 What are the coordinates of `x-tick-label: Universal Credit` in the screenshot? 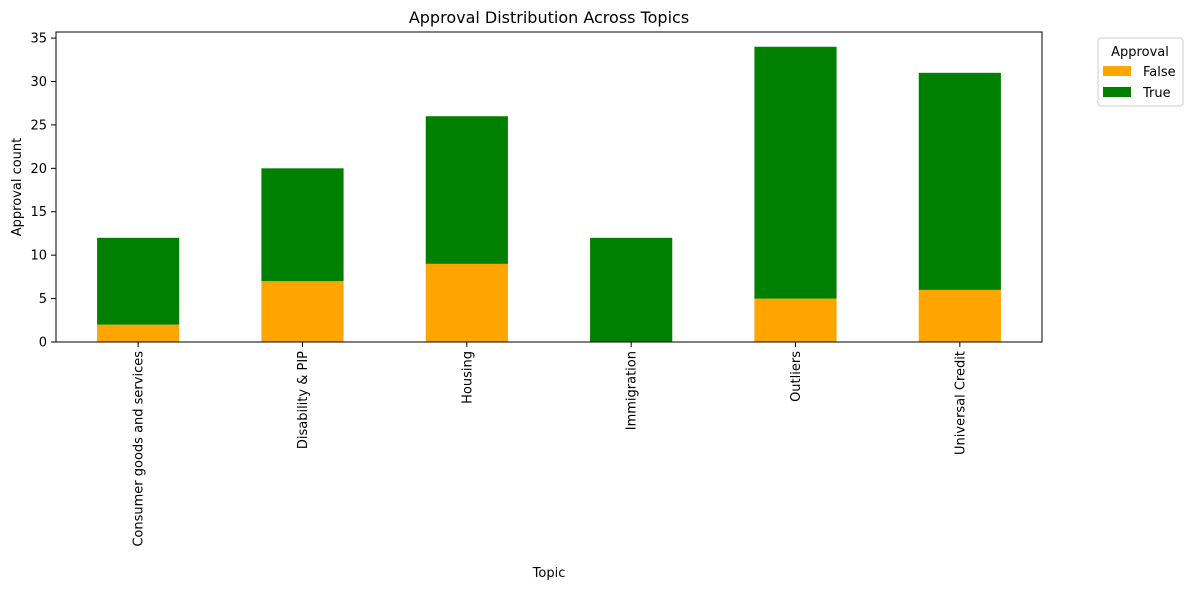 It's located at (960, 403).